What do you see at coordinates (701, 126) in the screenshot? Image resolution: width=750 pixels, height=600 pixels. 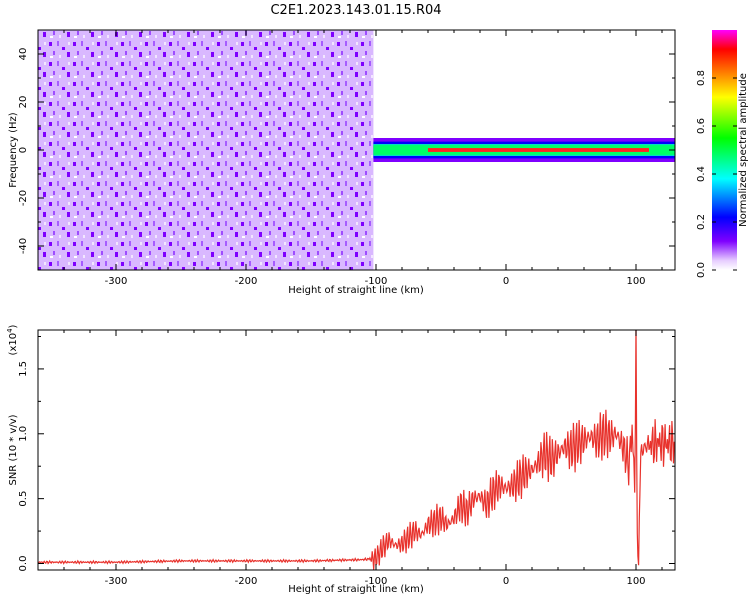 I see `colorbar-tick-label: 0.6` at bounding box center [701, 126].